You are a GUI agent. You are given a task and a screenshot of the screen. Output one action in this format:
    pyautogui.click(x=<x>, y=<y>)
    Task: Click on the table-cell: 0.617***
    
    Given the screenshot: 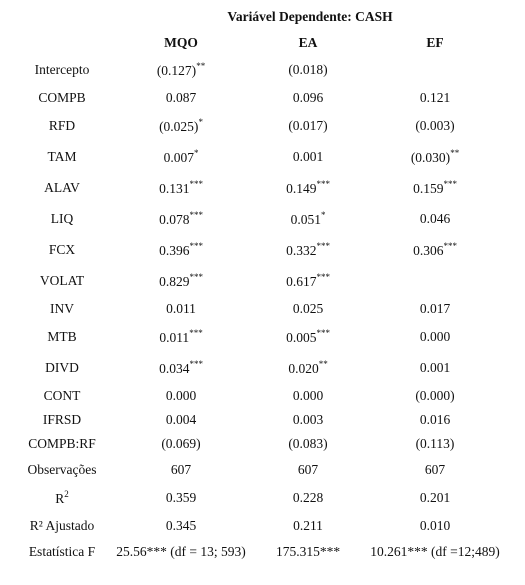 What is the action you would take?
    pyautogui.click(x=308, y=281)
    